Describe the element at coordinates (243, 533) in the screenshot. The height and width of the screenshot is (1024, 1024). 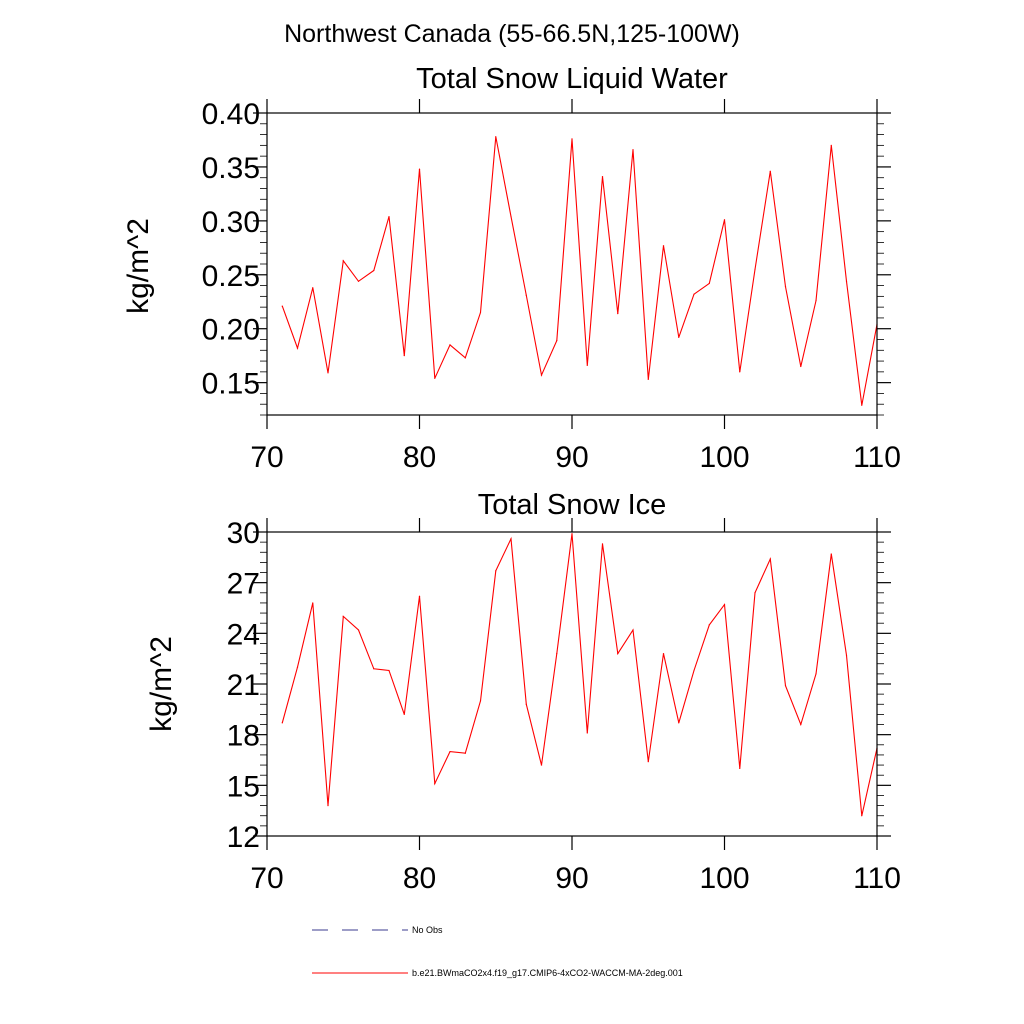
I see `y-tick-label: 30` at that location.